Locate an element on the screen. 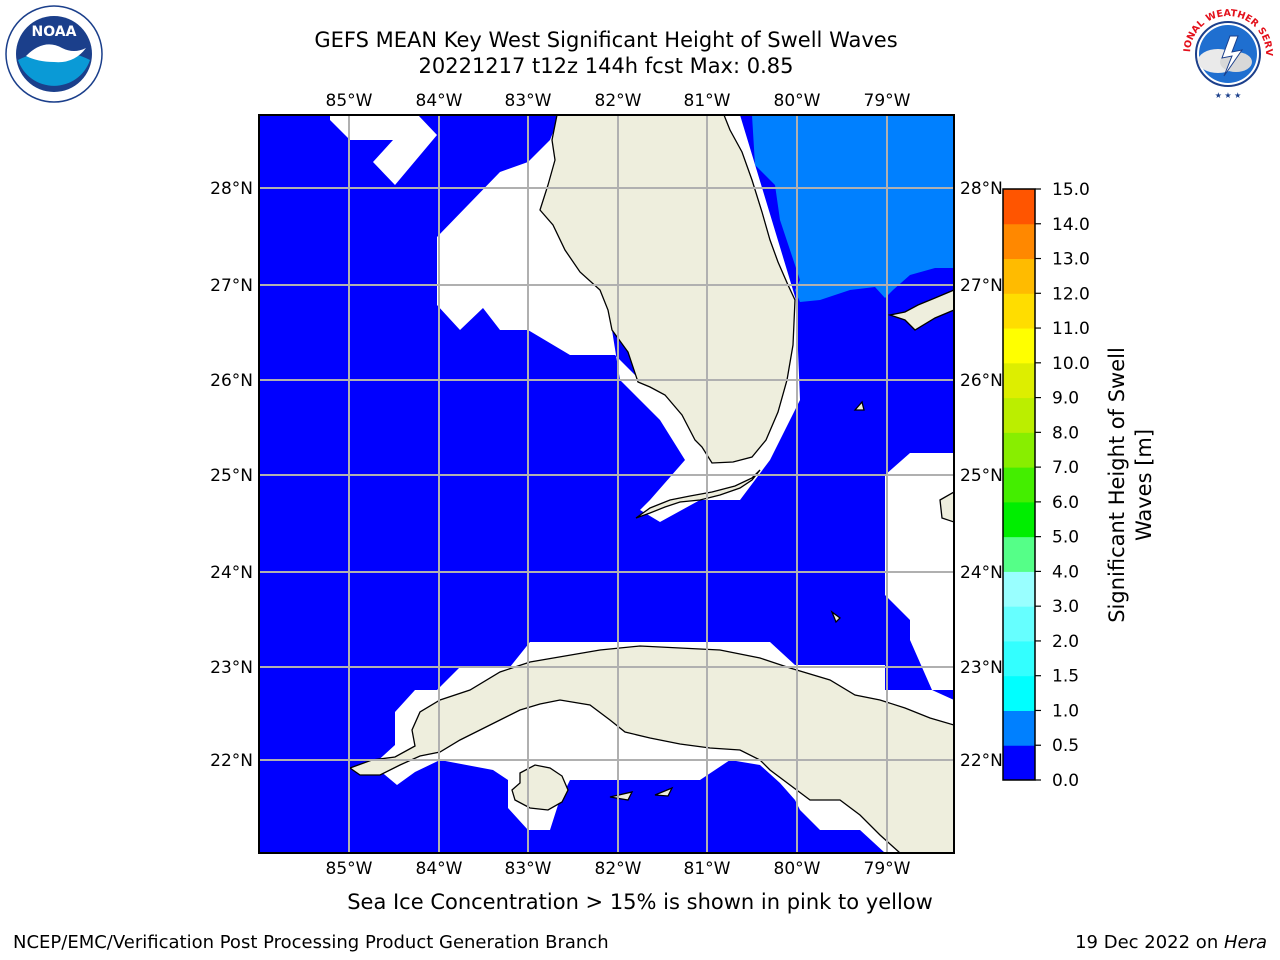 This screenshot has height=960, width=1280. noaa-logo: NOAA is located at coordinates (54, 54).